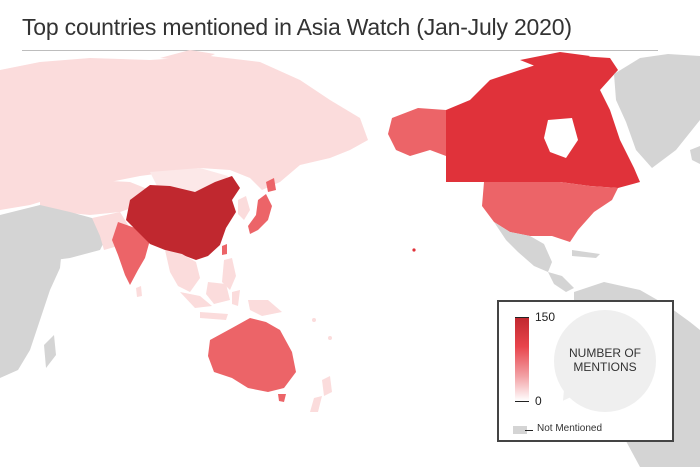  I want to click on legend-min-label: 0, so click(538, 401).